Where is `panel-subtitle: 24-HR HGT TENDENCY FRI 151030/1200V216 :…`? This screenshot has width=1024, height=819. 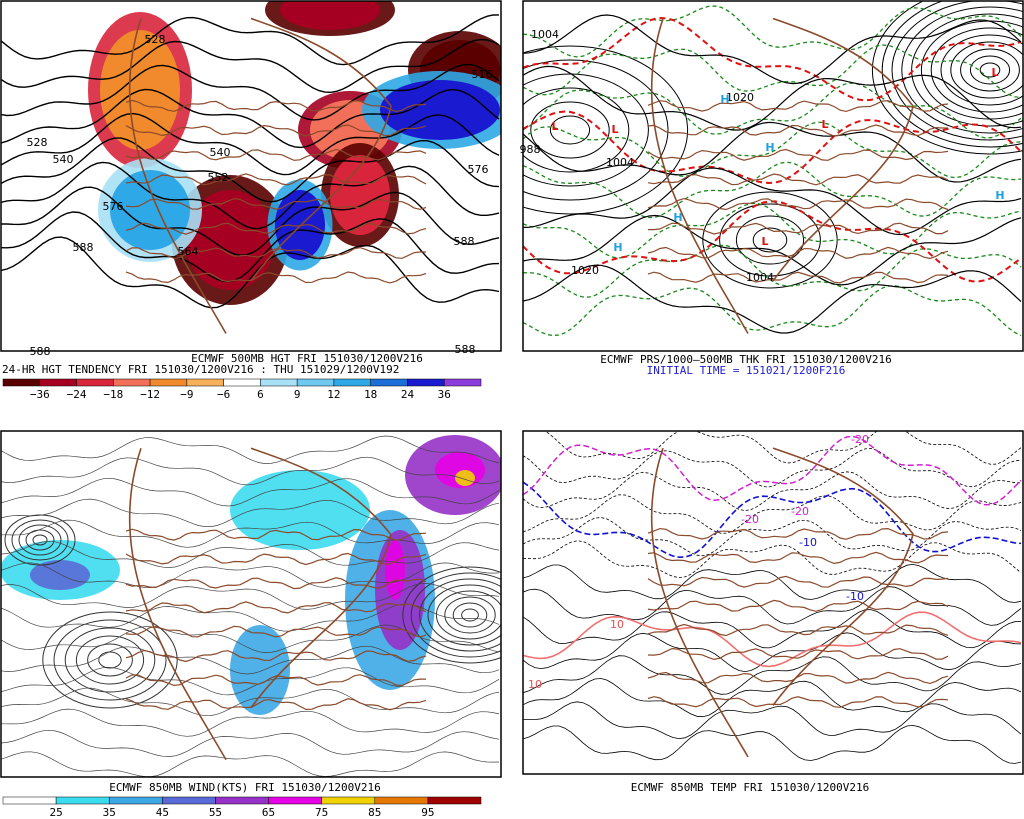
panel-subtitle: 24-HR HGT TENDENCY FRI 151030/1200V216 :… is located at coordinates (200, 369).